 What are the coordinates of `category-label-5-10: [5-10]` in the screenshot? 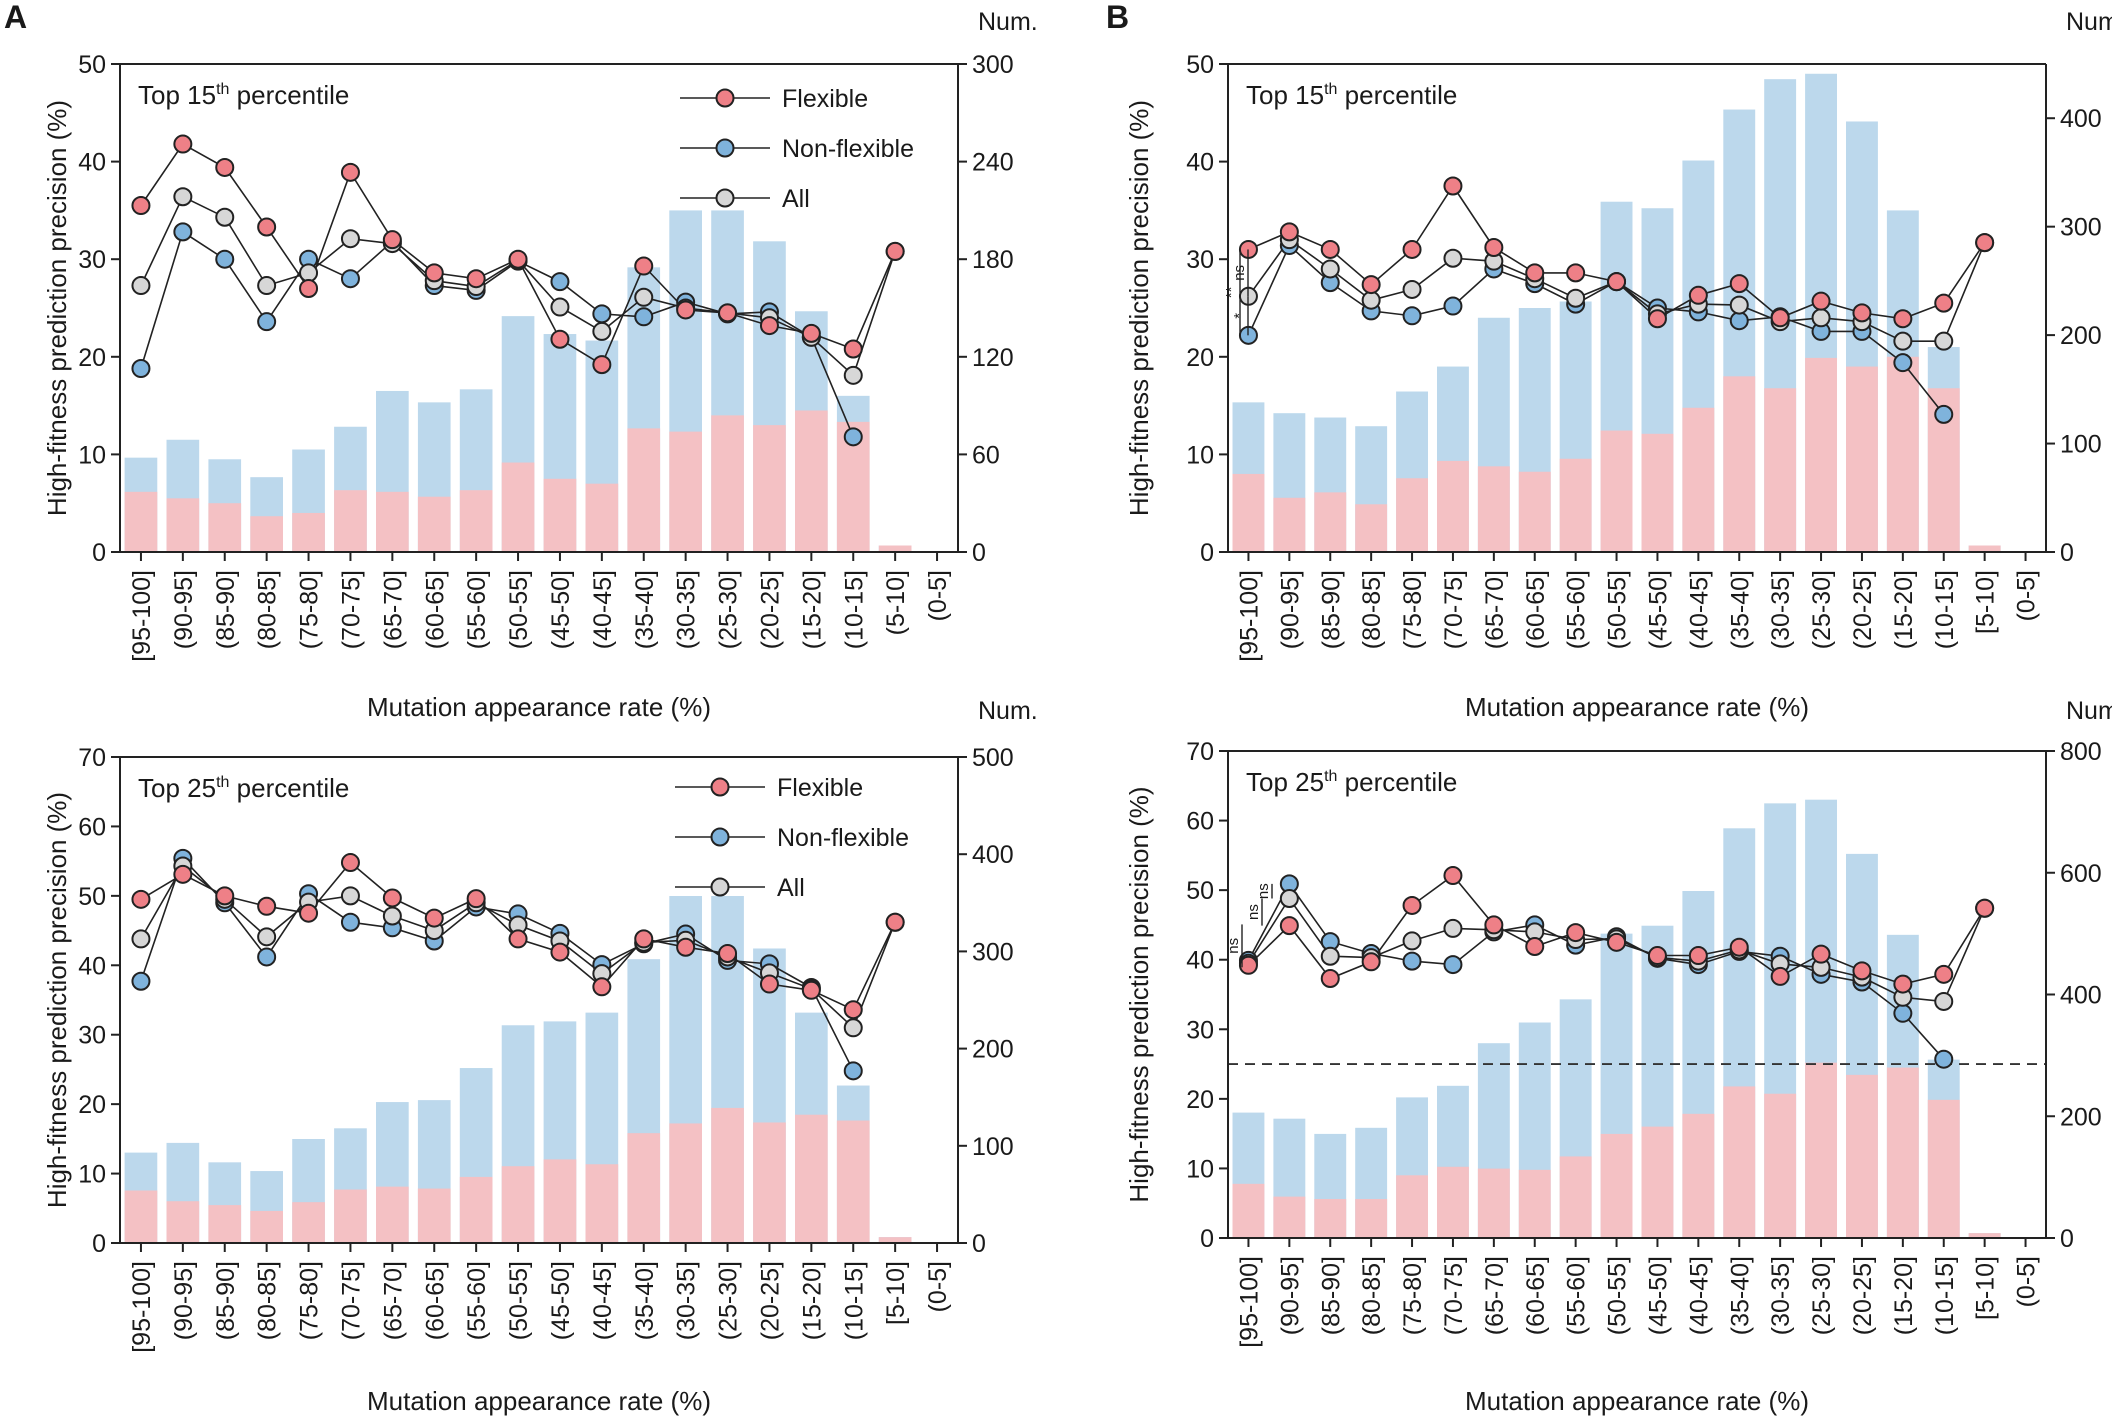 It's located at (1986, 602).